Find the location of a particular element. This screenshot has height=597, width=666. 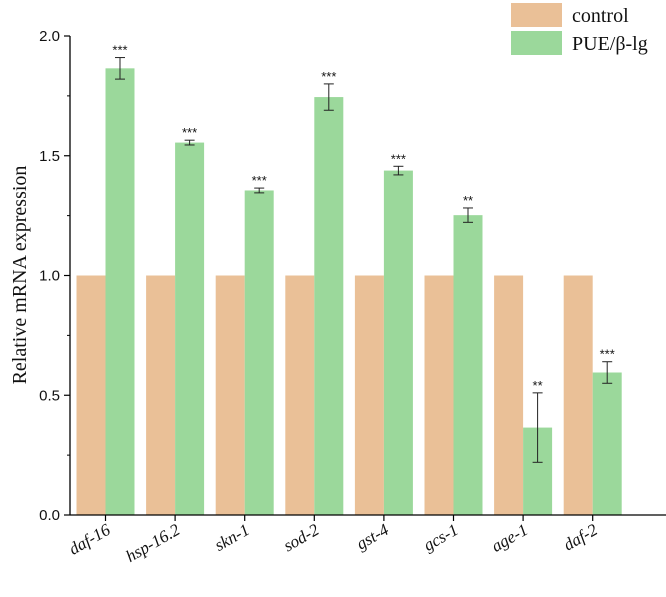

legend-swatch-treatment is located at coordinates (536, 43).